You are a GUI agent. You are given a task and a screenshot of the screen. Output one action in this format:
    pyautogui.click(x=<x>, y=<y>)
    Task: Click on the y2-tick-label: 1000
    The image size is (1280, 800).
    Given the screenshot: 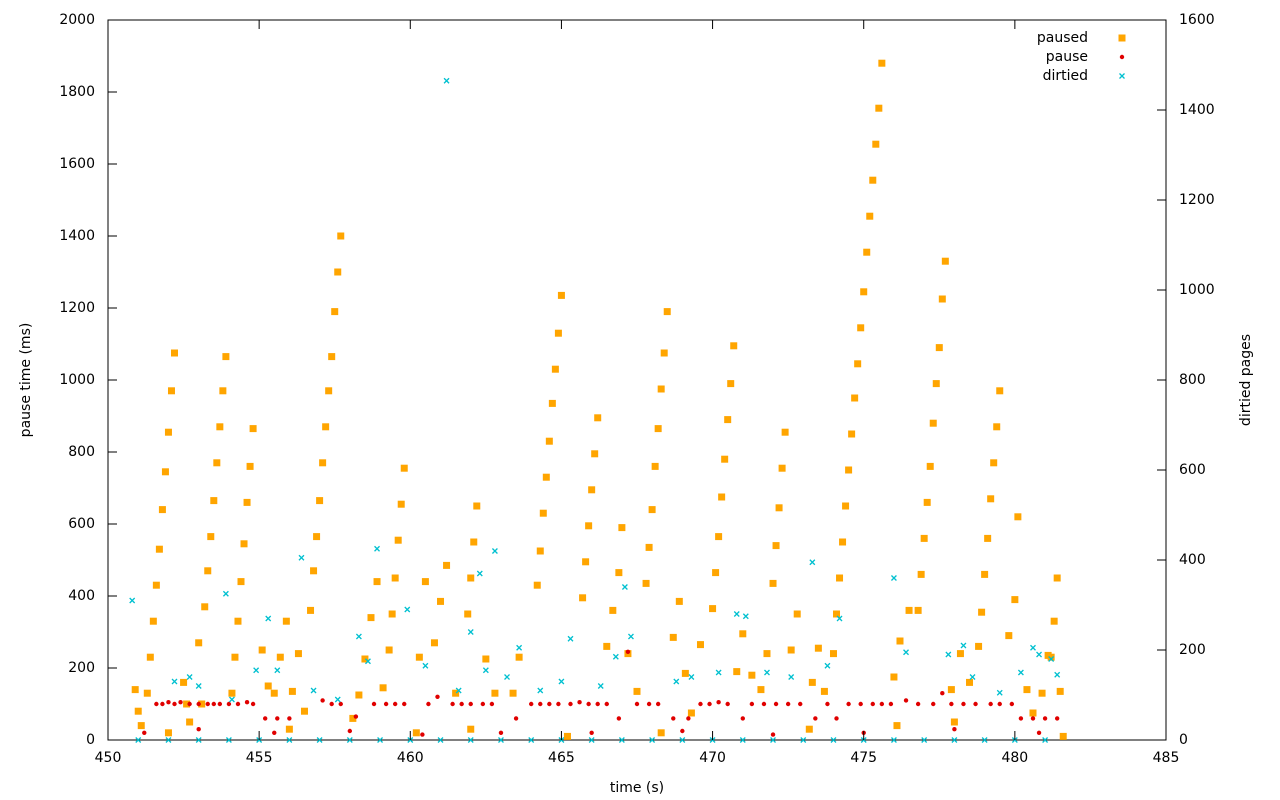 What is the action you would take?
    pyautogui.click(x=1197, y=290)
    